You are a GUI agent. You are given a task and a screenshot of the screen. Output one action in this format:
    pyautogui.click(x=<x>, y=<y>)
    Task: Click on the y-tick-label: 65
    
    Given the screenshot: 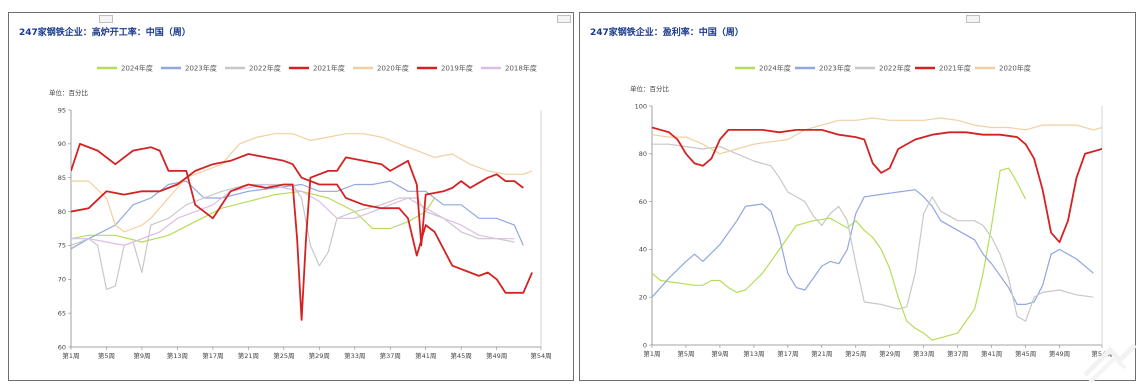 What is the action you would take?
    pyautogui.click(x=62, y=313)
    